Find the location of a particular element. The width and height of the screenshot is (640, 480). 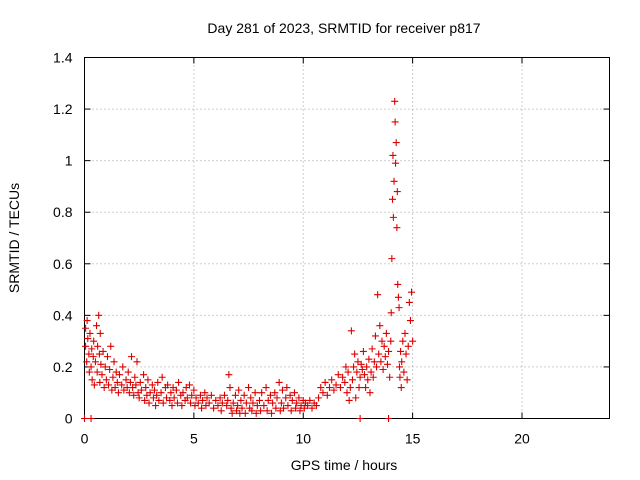

x-tick-label: 10 is located at coordinates (303, 439).